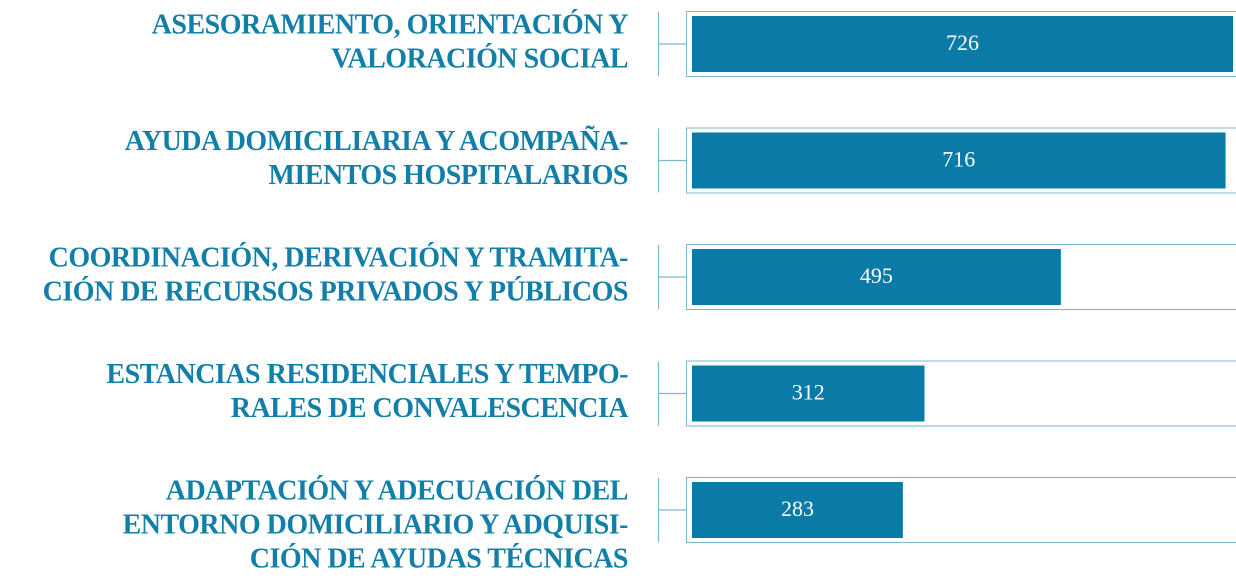  Describe the element at coordinates (448, 175) in the screenshot. I see `category-label: MIENTOS HOSPITALARIOS` at that location.